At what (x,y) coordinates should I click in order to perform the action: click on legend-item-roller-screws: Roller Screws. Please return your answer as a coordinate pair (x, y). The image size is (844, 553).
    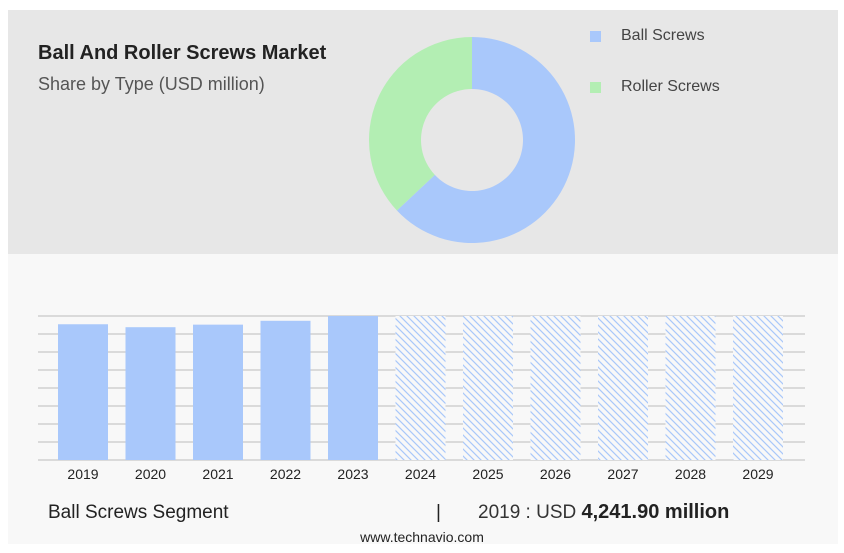
    Looking at the image, I should click on (655, 87).